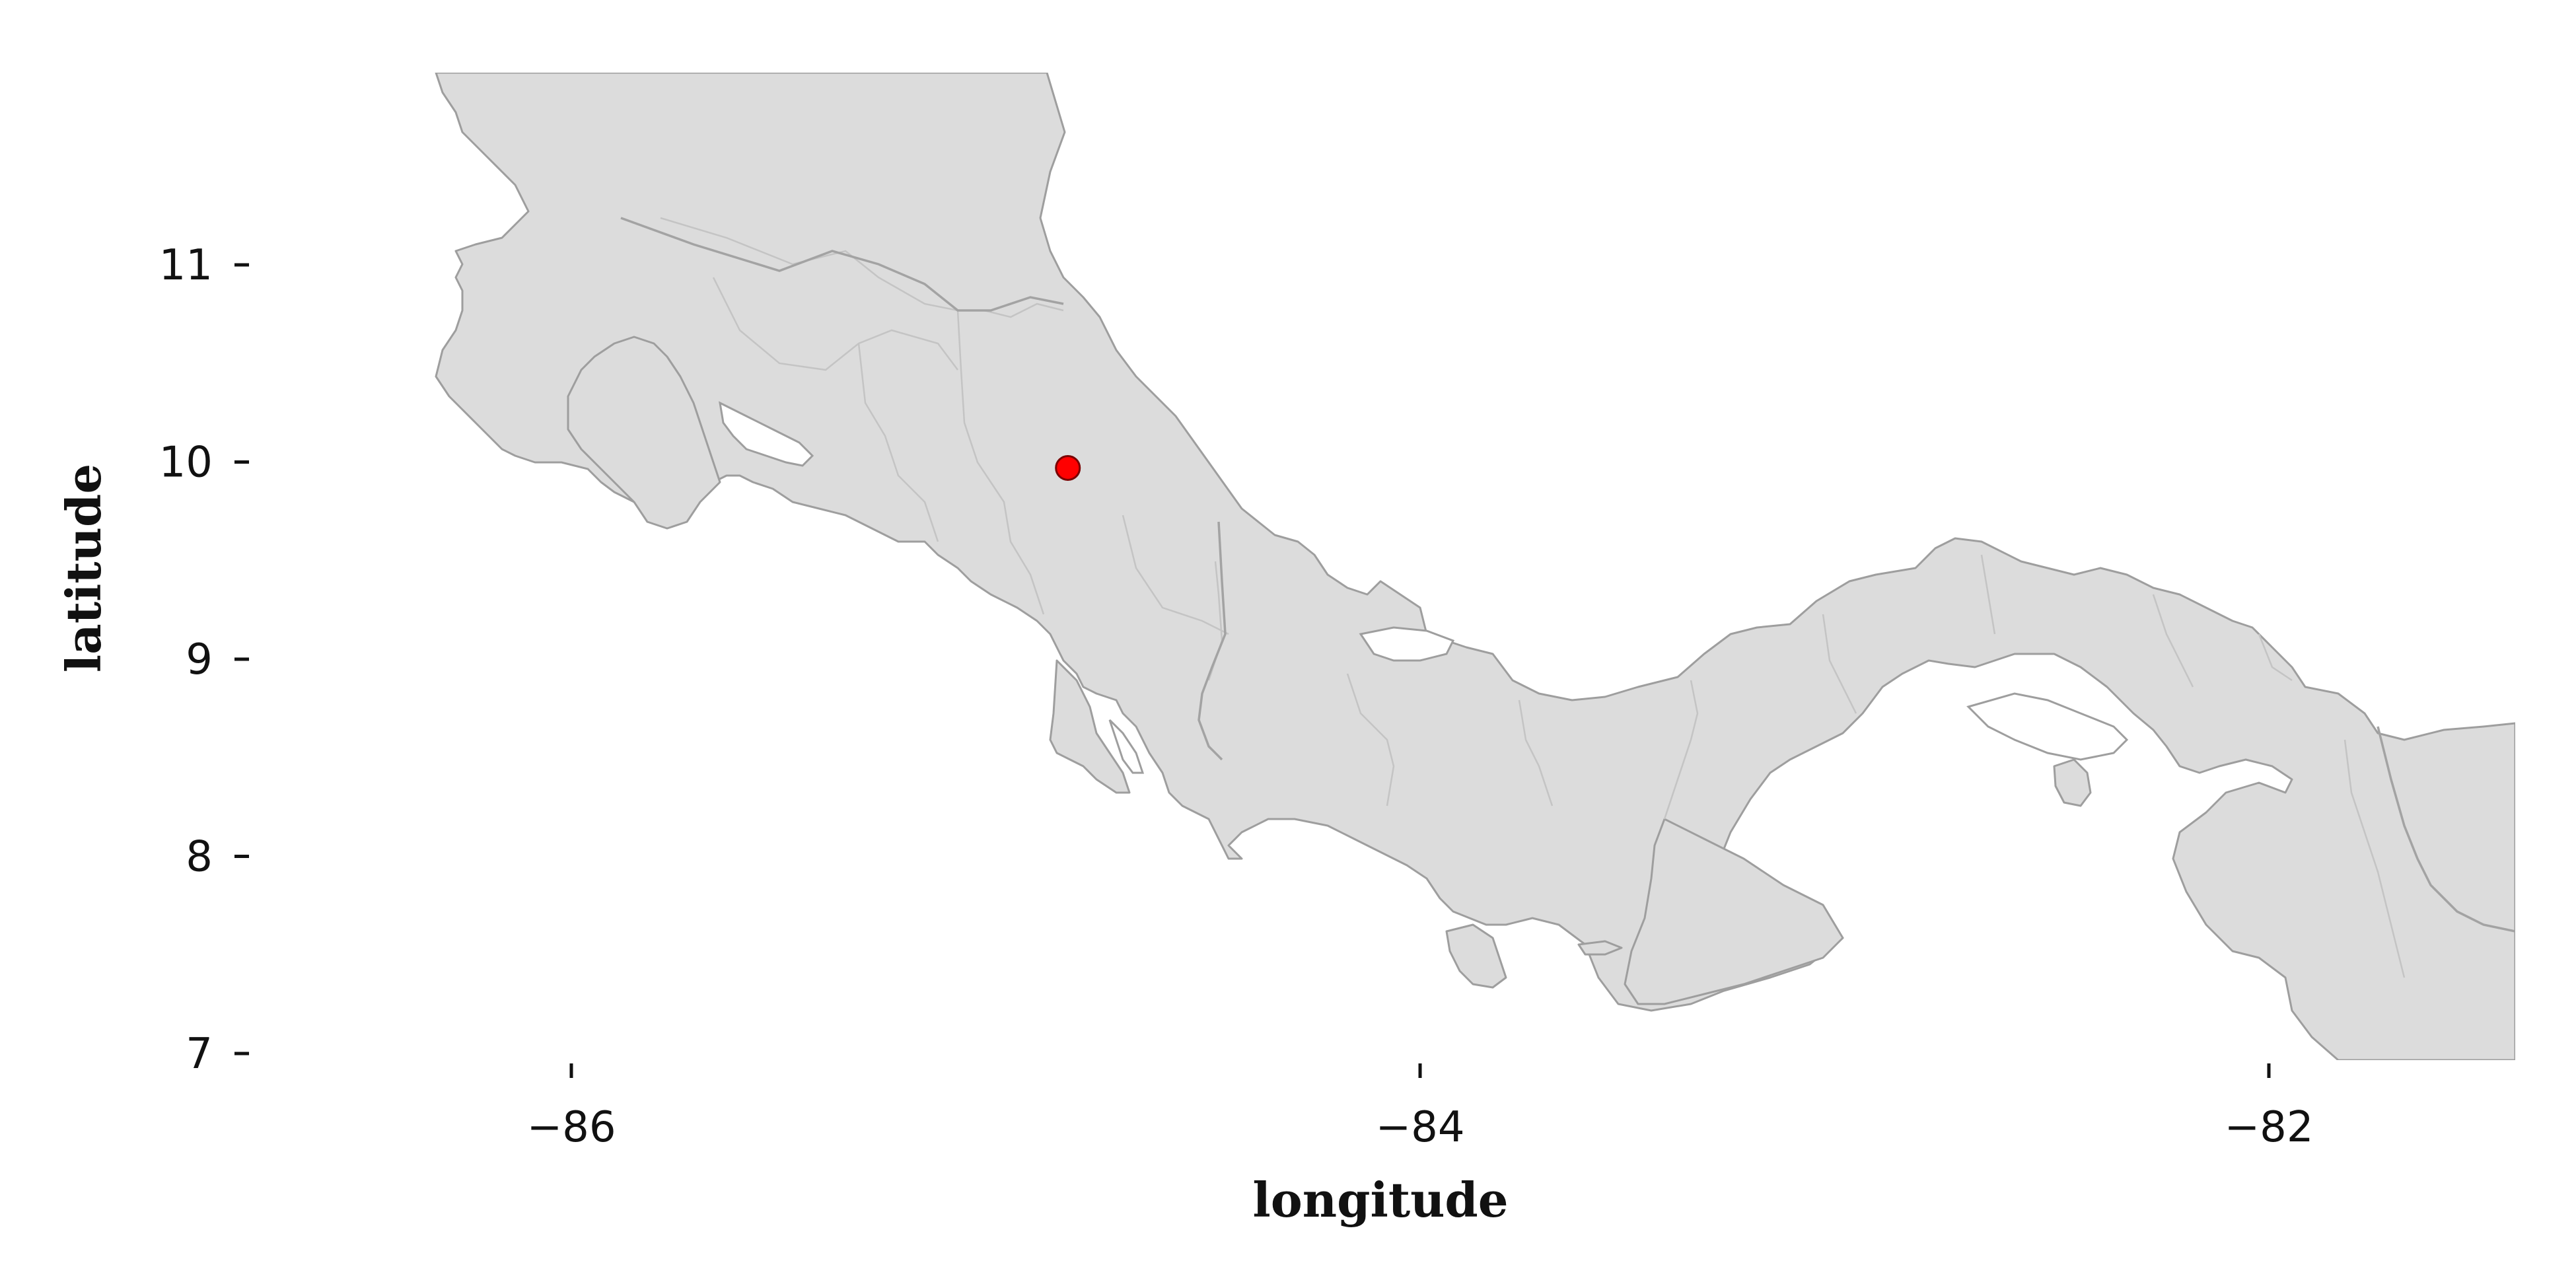  I want to click on x-tick-label: −86, so click(571, 1128).